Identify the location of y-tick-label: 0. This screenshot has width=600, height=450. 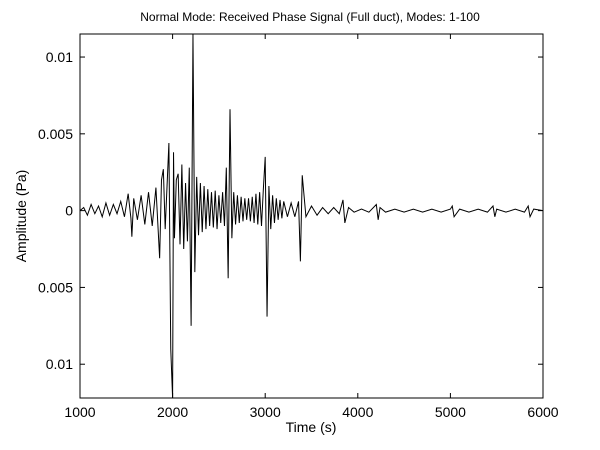
(69, 211).